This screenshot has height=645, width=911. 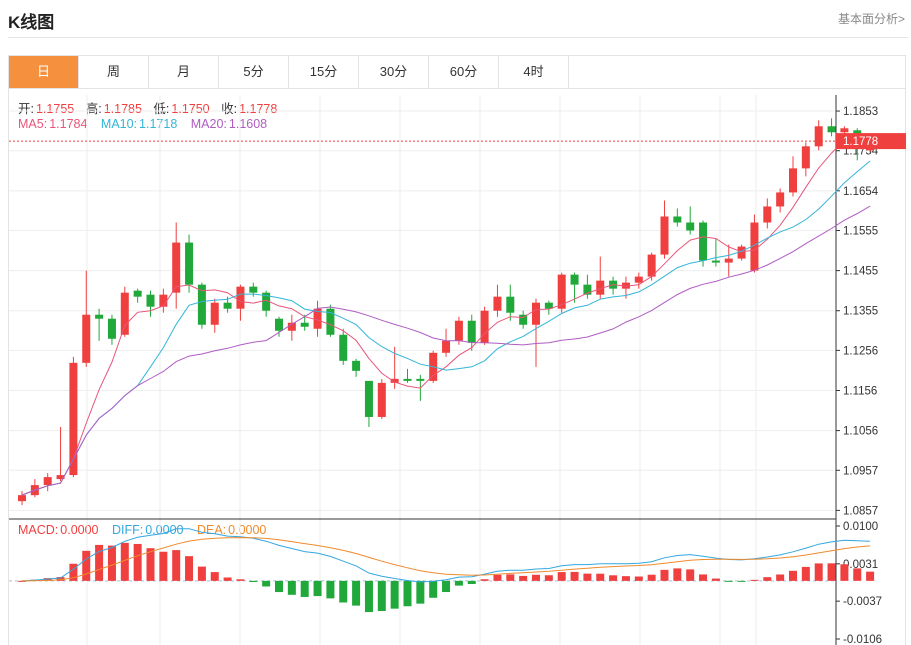 I want to click on ma20-value: 1.1608, so click(x=248, y=124).